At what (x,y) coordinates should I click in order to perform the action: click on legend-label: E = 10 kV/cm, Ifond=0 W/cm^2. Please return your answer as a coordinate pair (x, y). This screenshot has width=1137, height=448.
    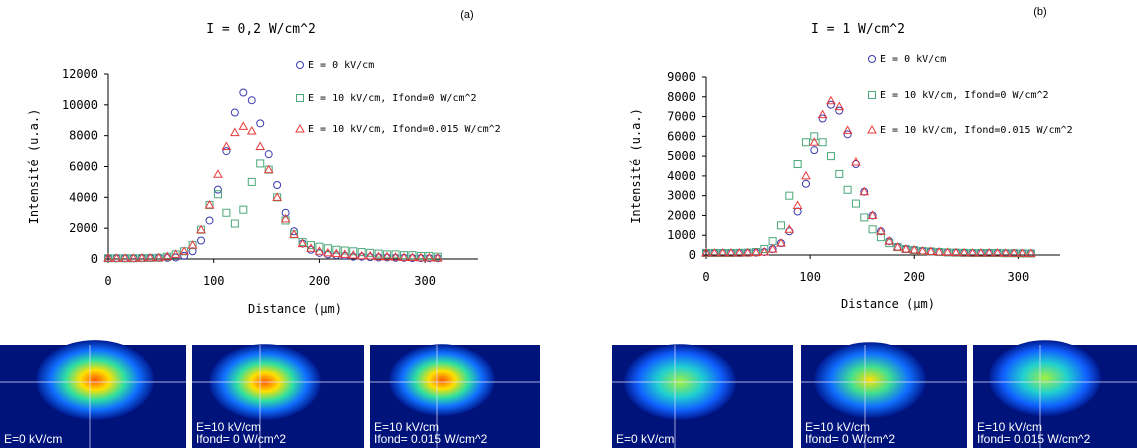
    Looking at the image, I should click on (392, 98).